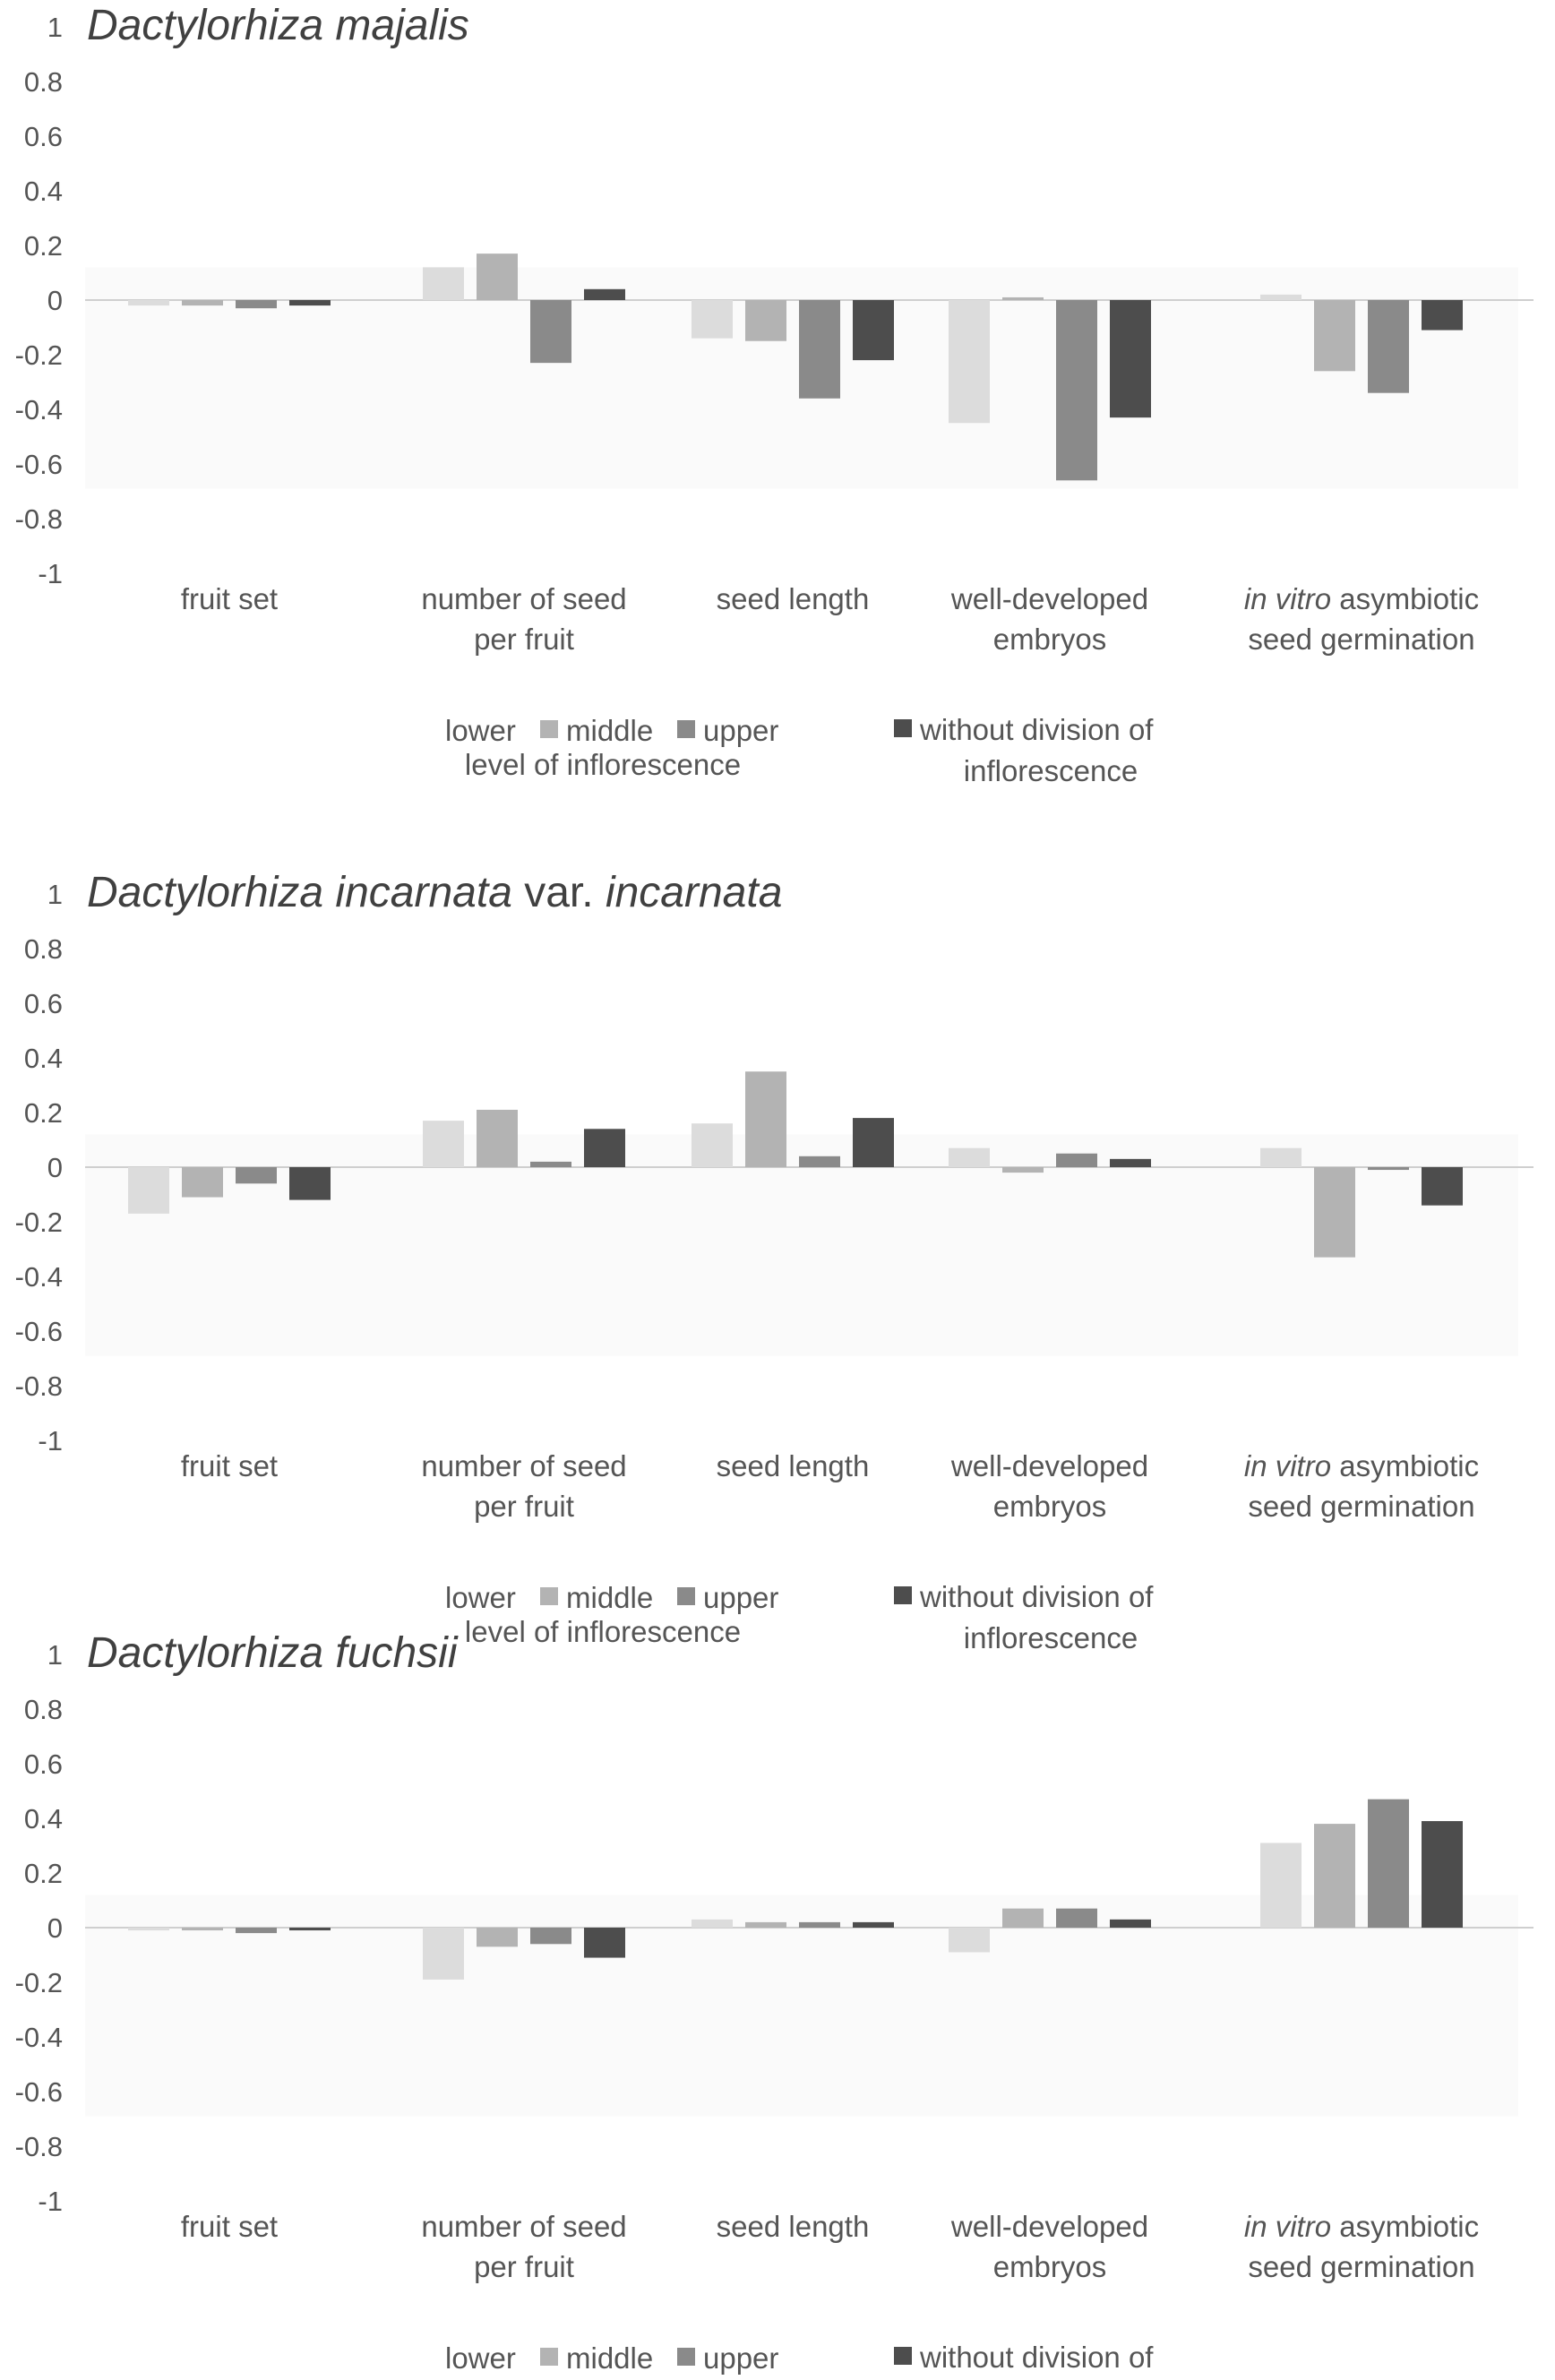 This screenshot has height=2380, width=1555. What do you see at coordinates (1051, 770) in the screenshot?
I see `legend-without-line2: inflorescence` at bounding box center [1051, 770].